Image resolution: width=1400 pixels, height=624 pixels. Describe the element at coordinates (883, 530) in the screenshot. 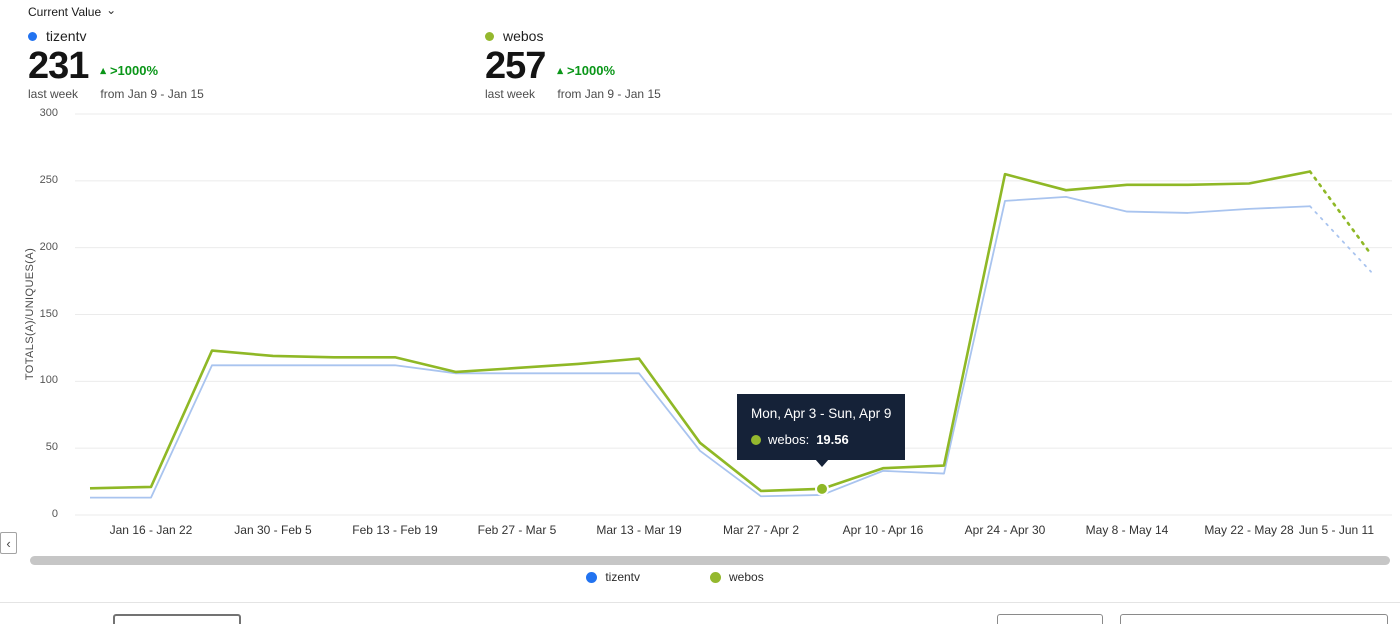

I see `x-tick-label: Apr 10 - Apr 16` at that location.